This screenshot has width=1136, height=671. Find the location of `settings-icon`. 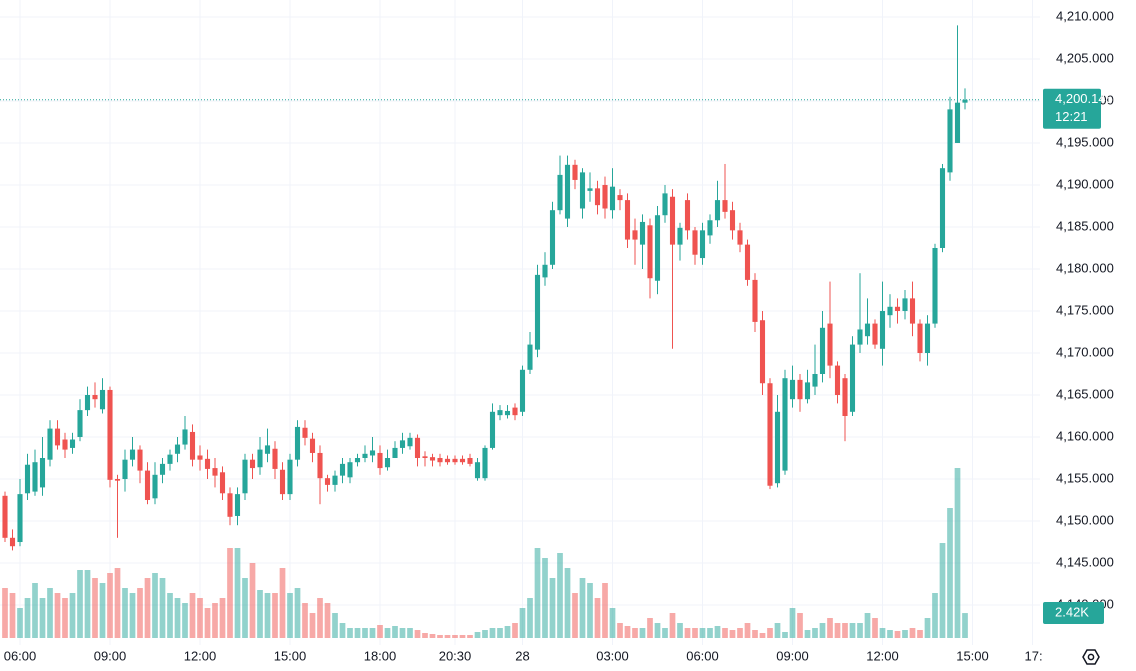

settings-icon is located at coordinates (1091, 657).